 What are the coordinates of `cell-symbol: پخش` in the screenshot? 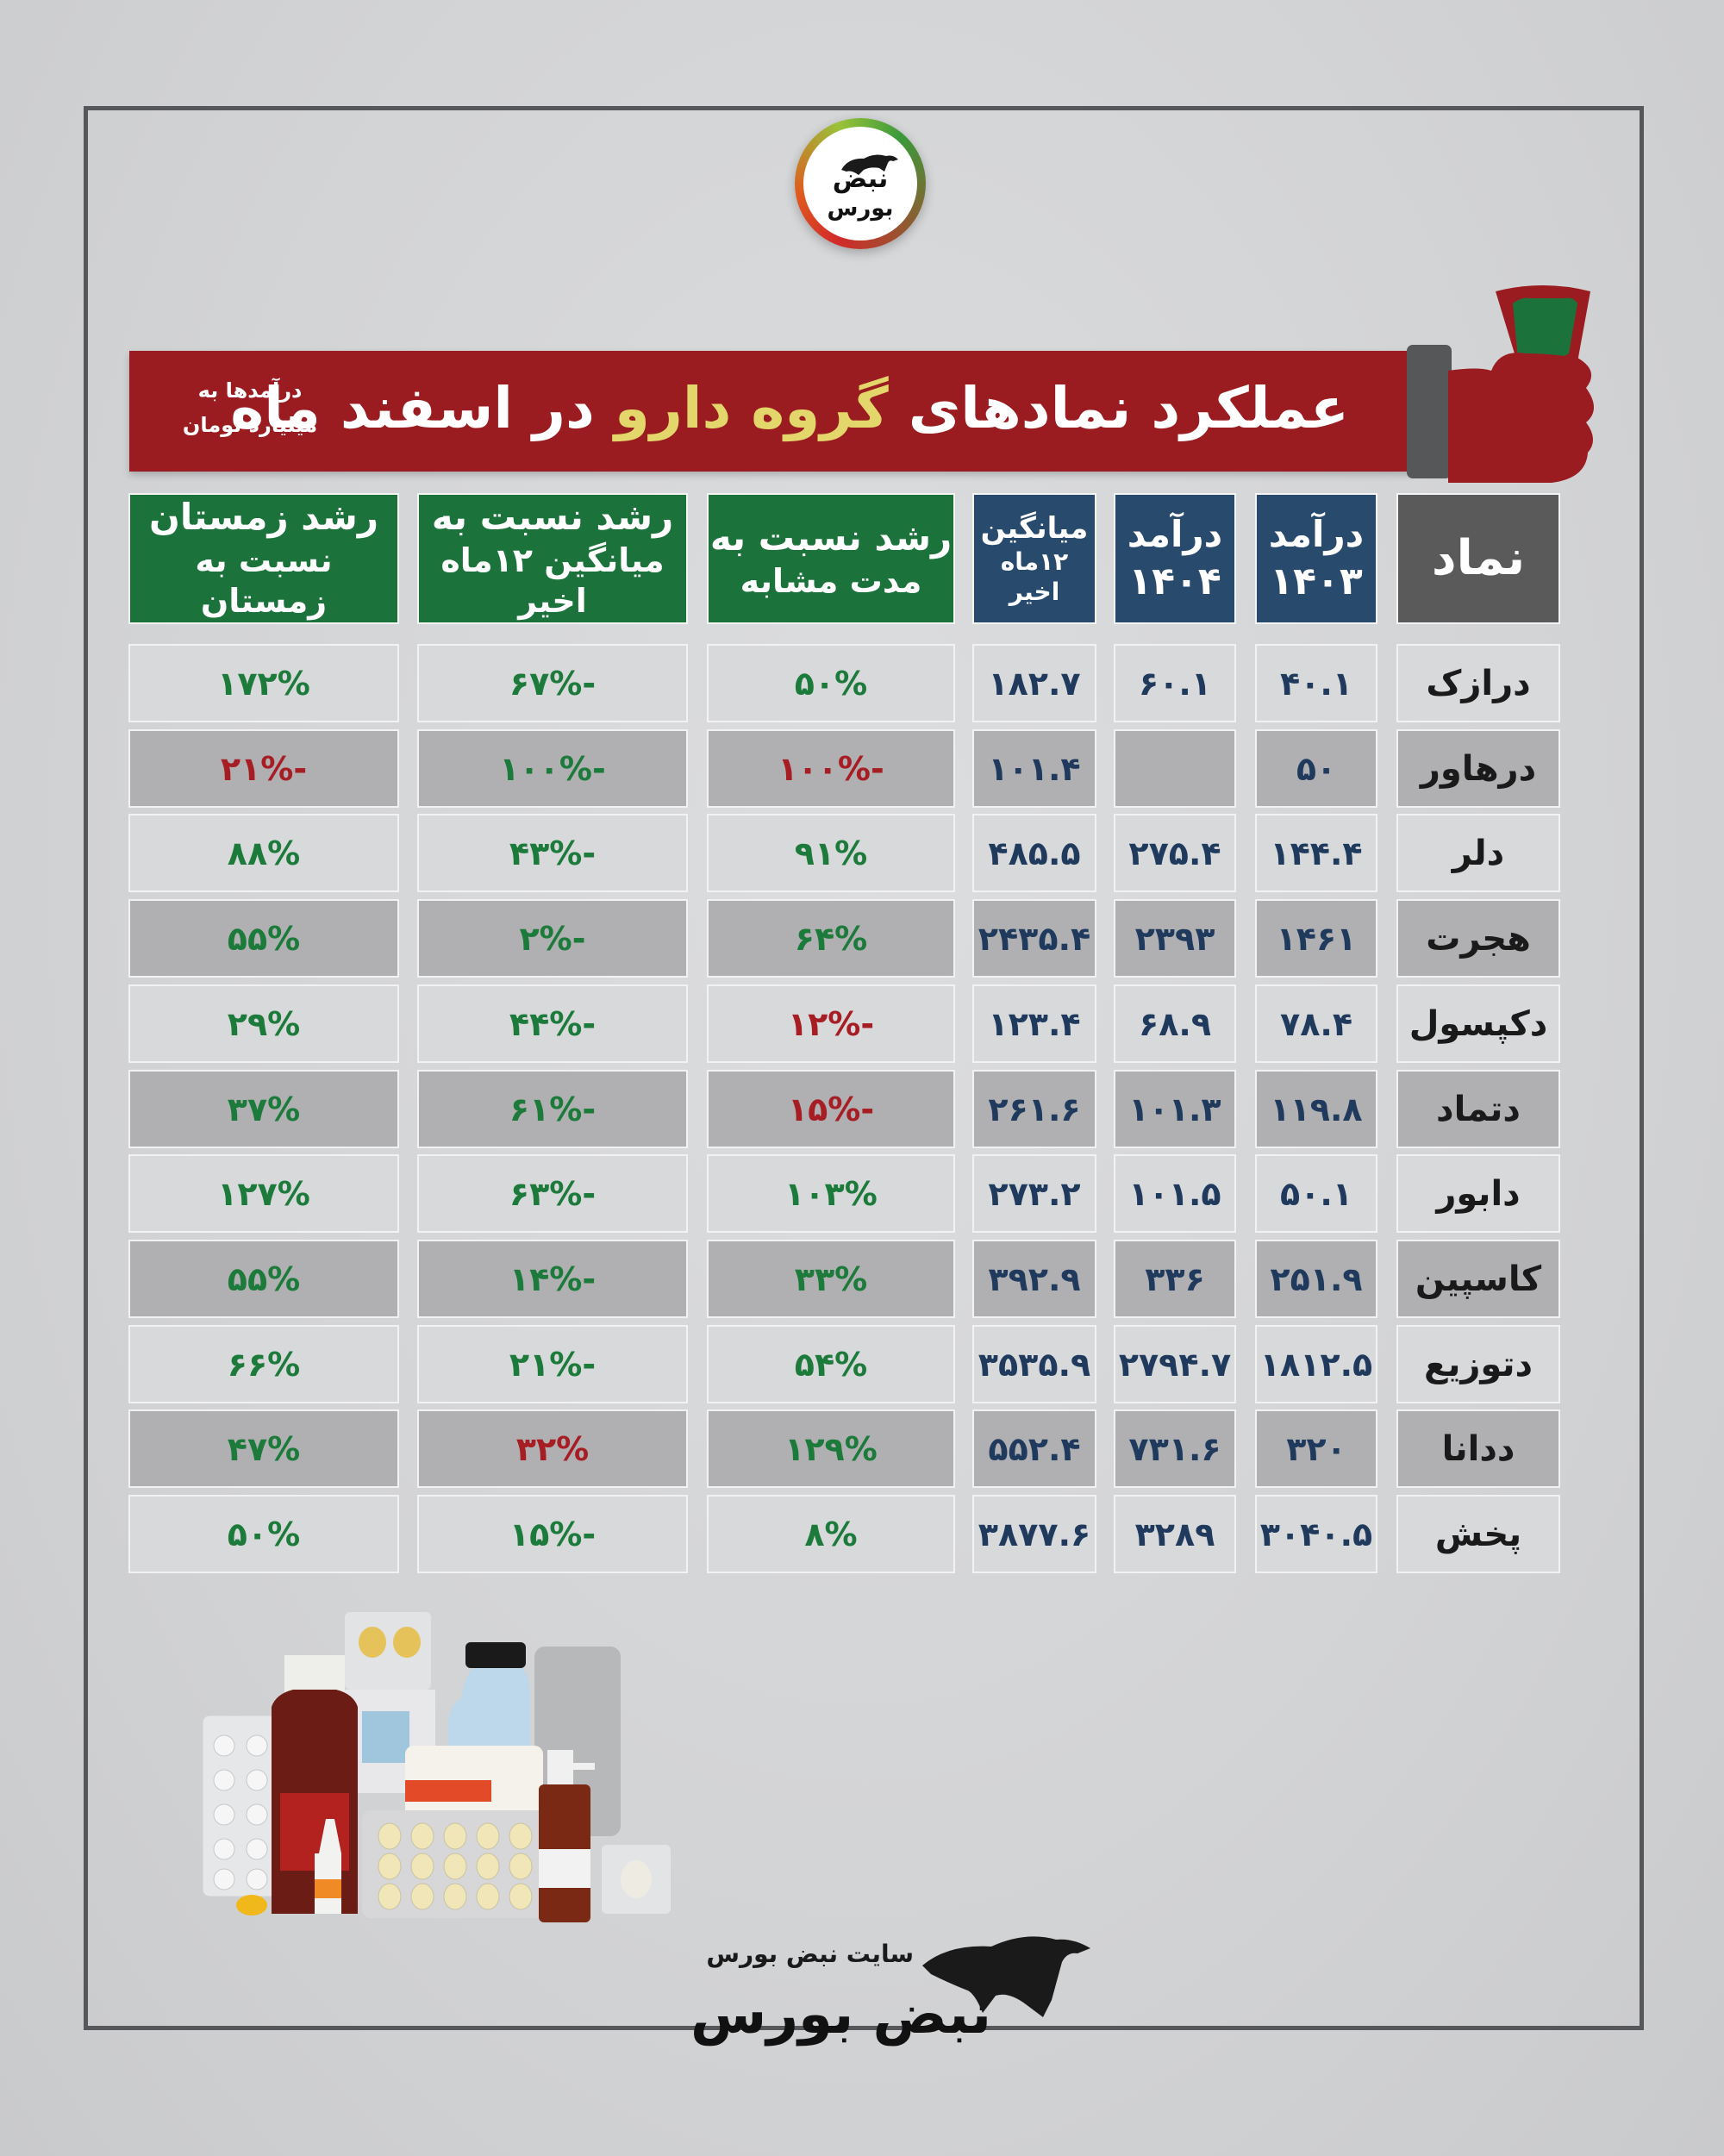 It's located at (1478, 1534).